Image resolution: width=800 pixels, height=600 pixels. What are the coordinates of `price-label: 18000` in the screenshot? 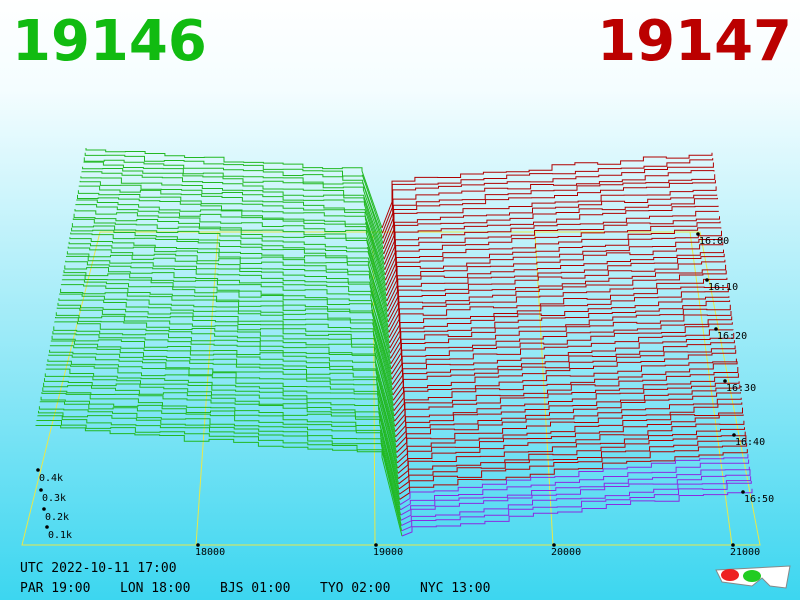 It's located at (210, 552).